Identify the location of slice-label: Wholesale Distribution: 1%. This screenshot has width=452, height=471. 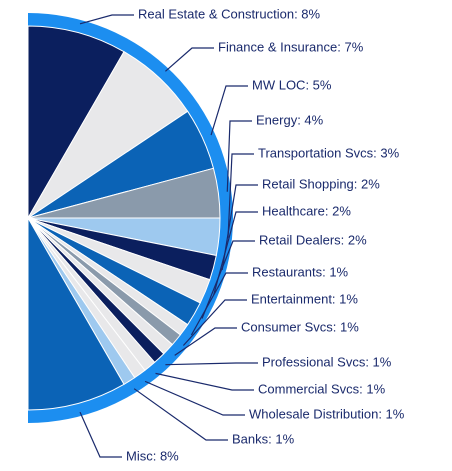
(327, 413).